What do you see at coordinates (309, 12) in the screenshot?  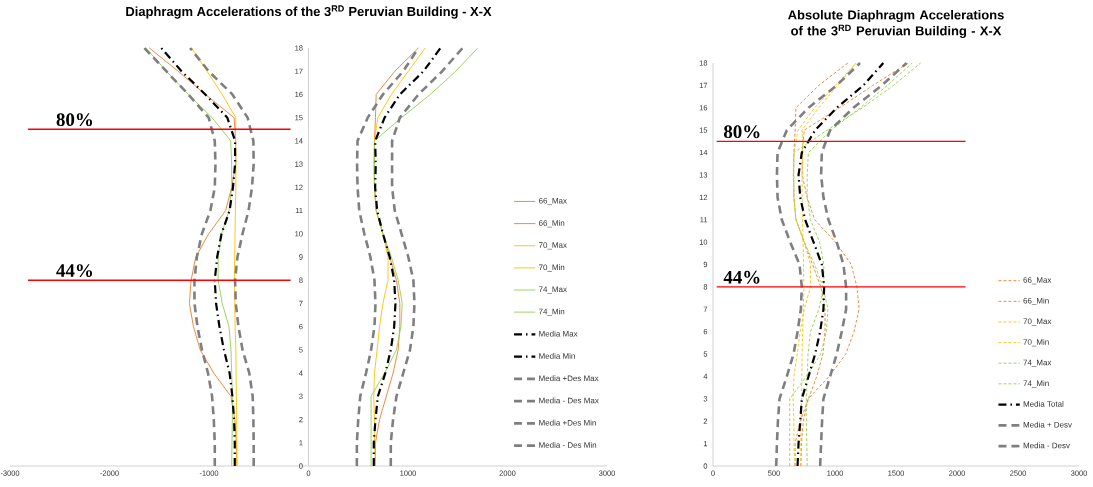 I see `chart-title: Diaphragm Accelerations of the 3$^{RD}$ Peruvian Building - X-X` at bounding box center [309, 12].